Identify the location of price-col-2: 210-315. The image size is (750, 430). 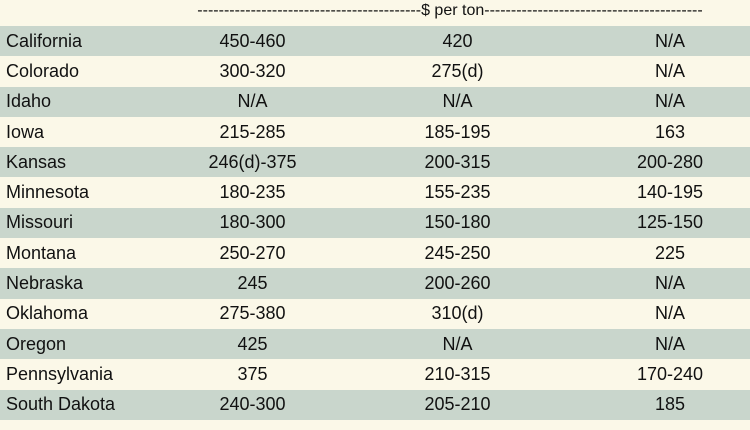
(457, 373).